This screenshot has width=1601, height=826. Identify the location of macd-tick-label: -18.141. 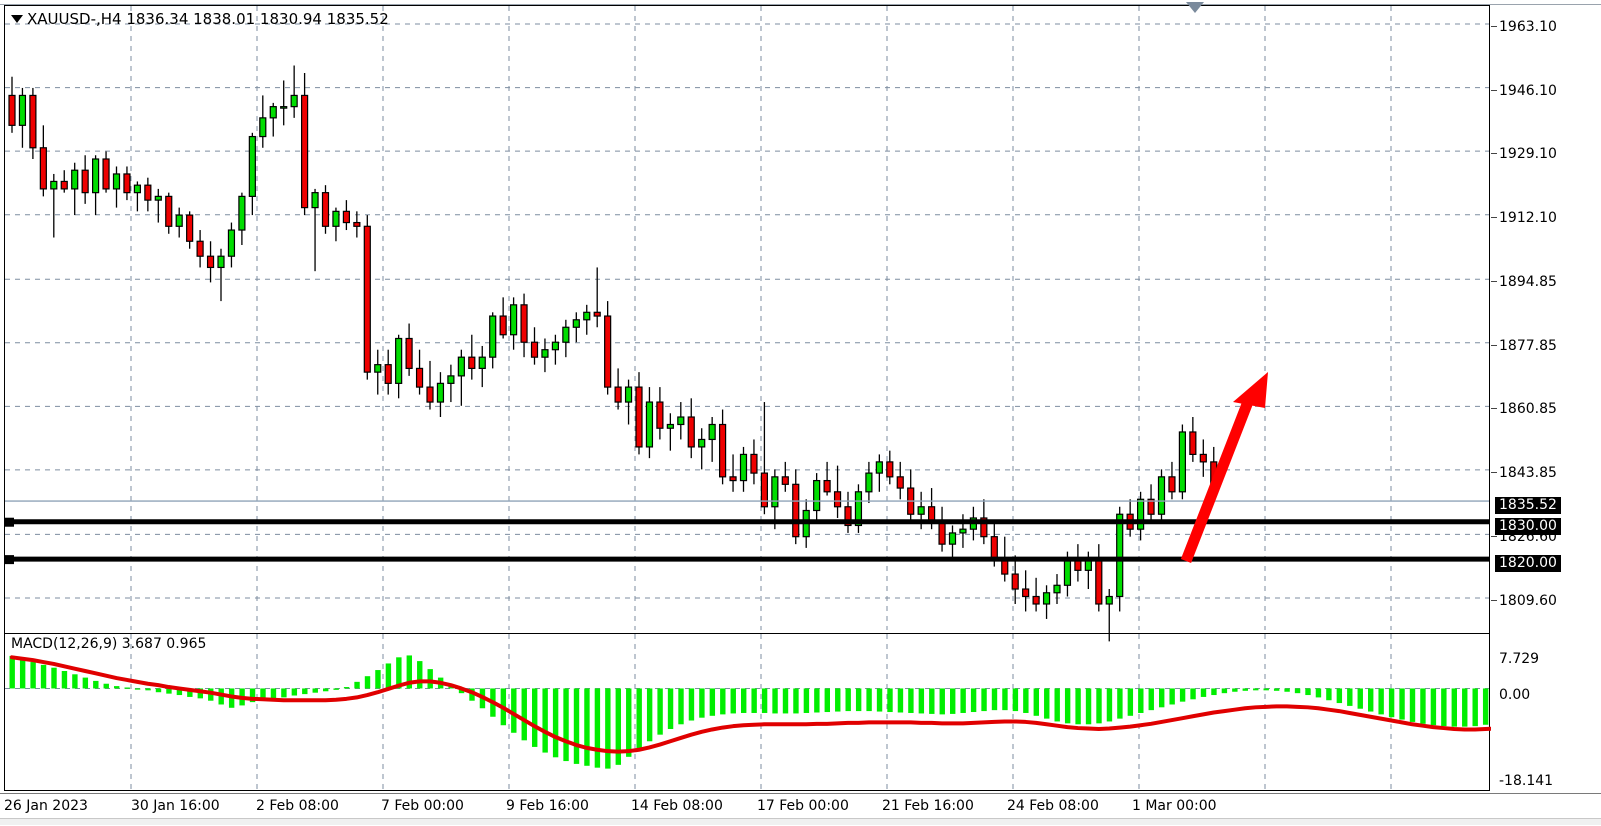
(1526, 781).